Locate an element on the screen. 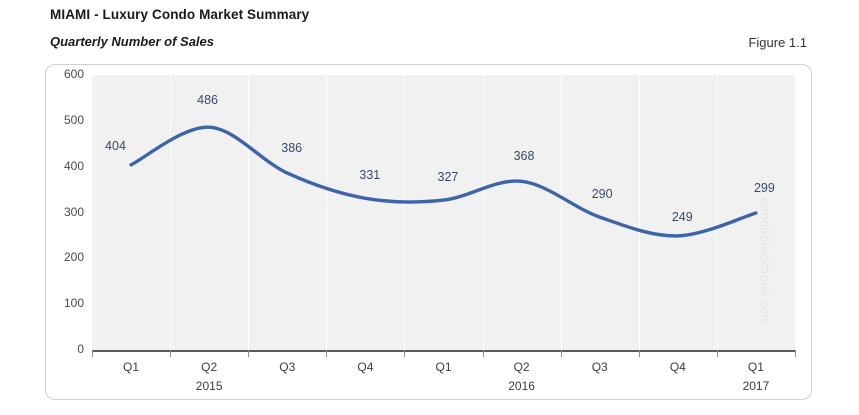 This screenshot has width=859, height=415. watermark: condoblackbook.com is located at coordinates (765, 262).